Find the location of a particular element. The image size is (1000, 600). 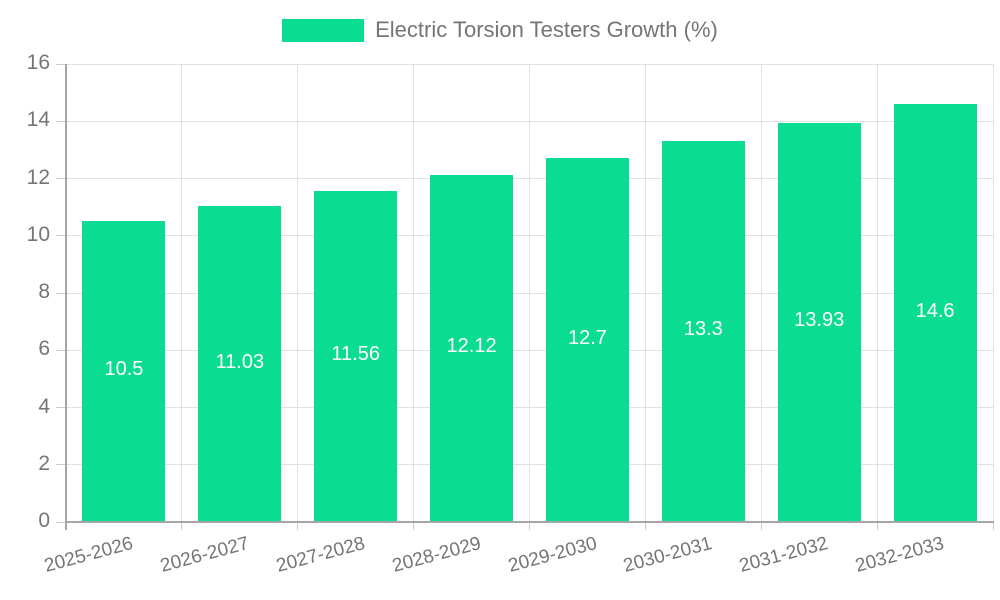

x-axis-label: 2031-2032 is located at coordinates (784, 555).